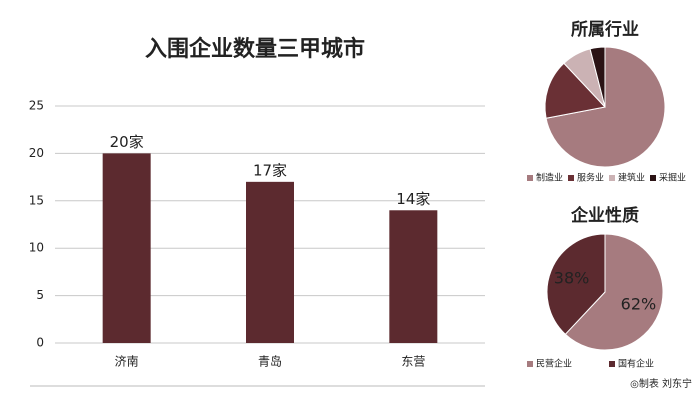 The image size is (700, 405). Describe the element at coordinates (549, 178) in the screenshot. I see `legend-label: 制造业` at that location.